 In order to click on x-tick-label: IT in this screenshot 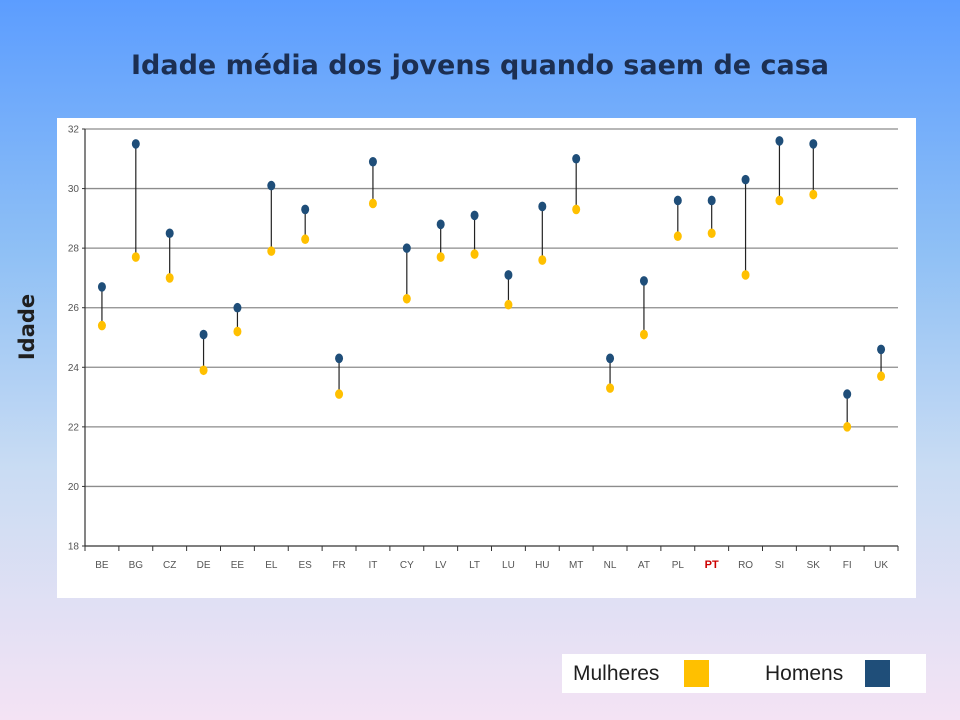, I will do `click(372, 565)`.